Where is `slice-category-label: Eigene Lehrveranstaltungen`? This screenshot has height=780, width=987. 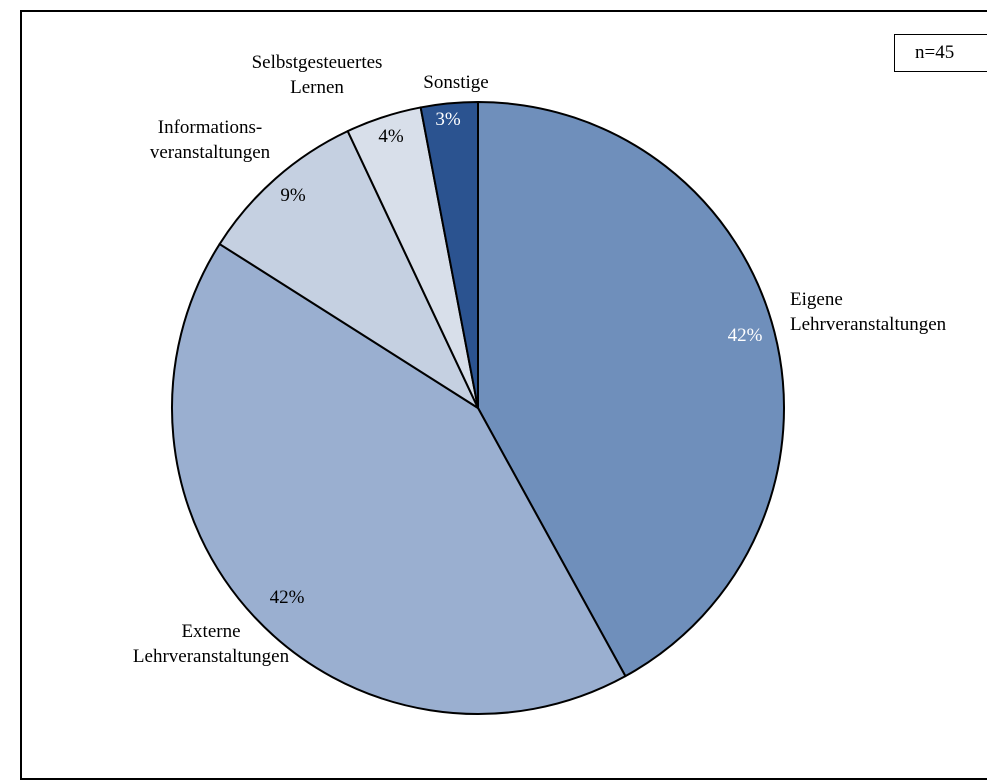
slice-category-label: Eigene Lehrveranstaltungen is located at coordinates (868, 312).